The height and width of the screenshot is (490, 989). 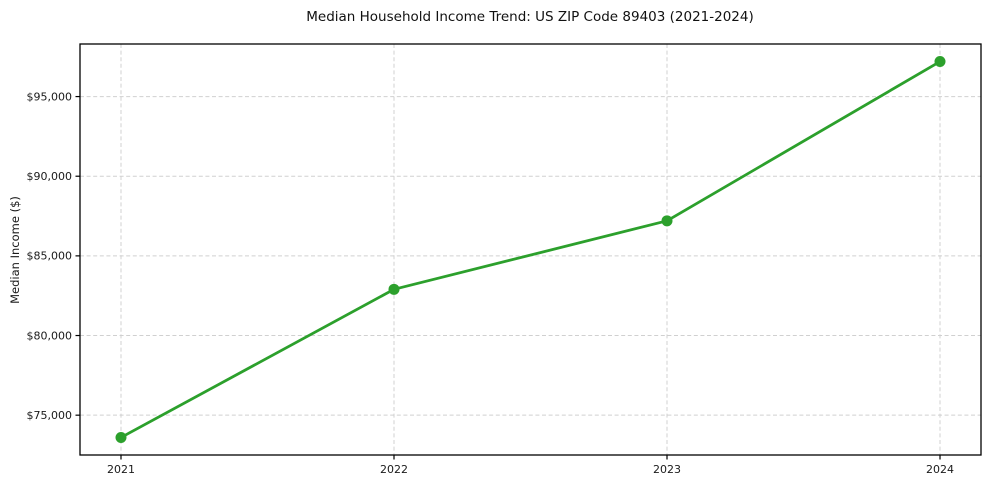 I want to click on y-tick-label: $95,000, so click(x=50, y=96).